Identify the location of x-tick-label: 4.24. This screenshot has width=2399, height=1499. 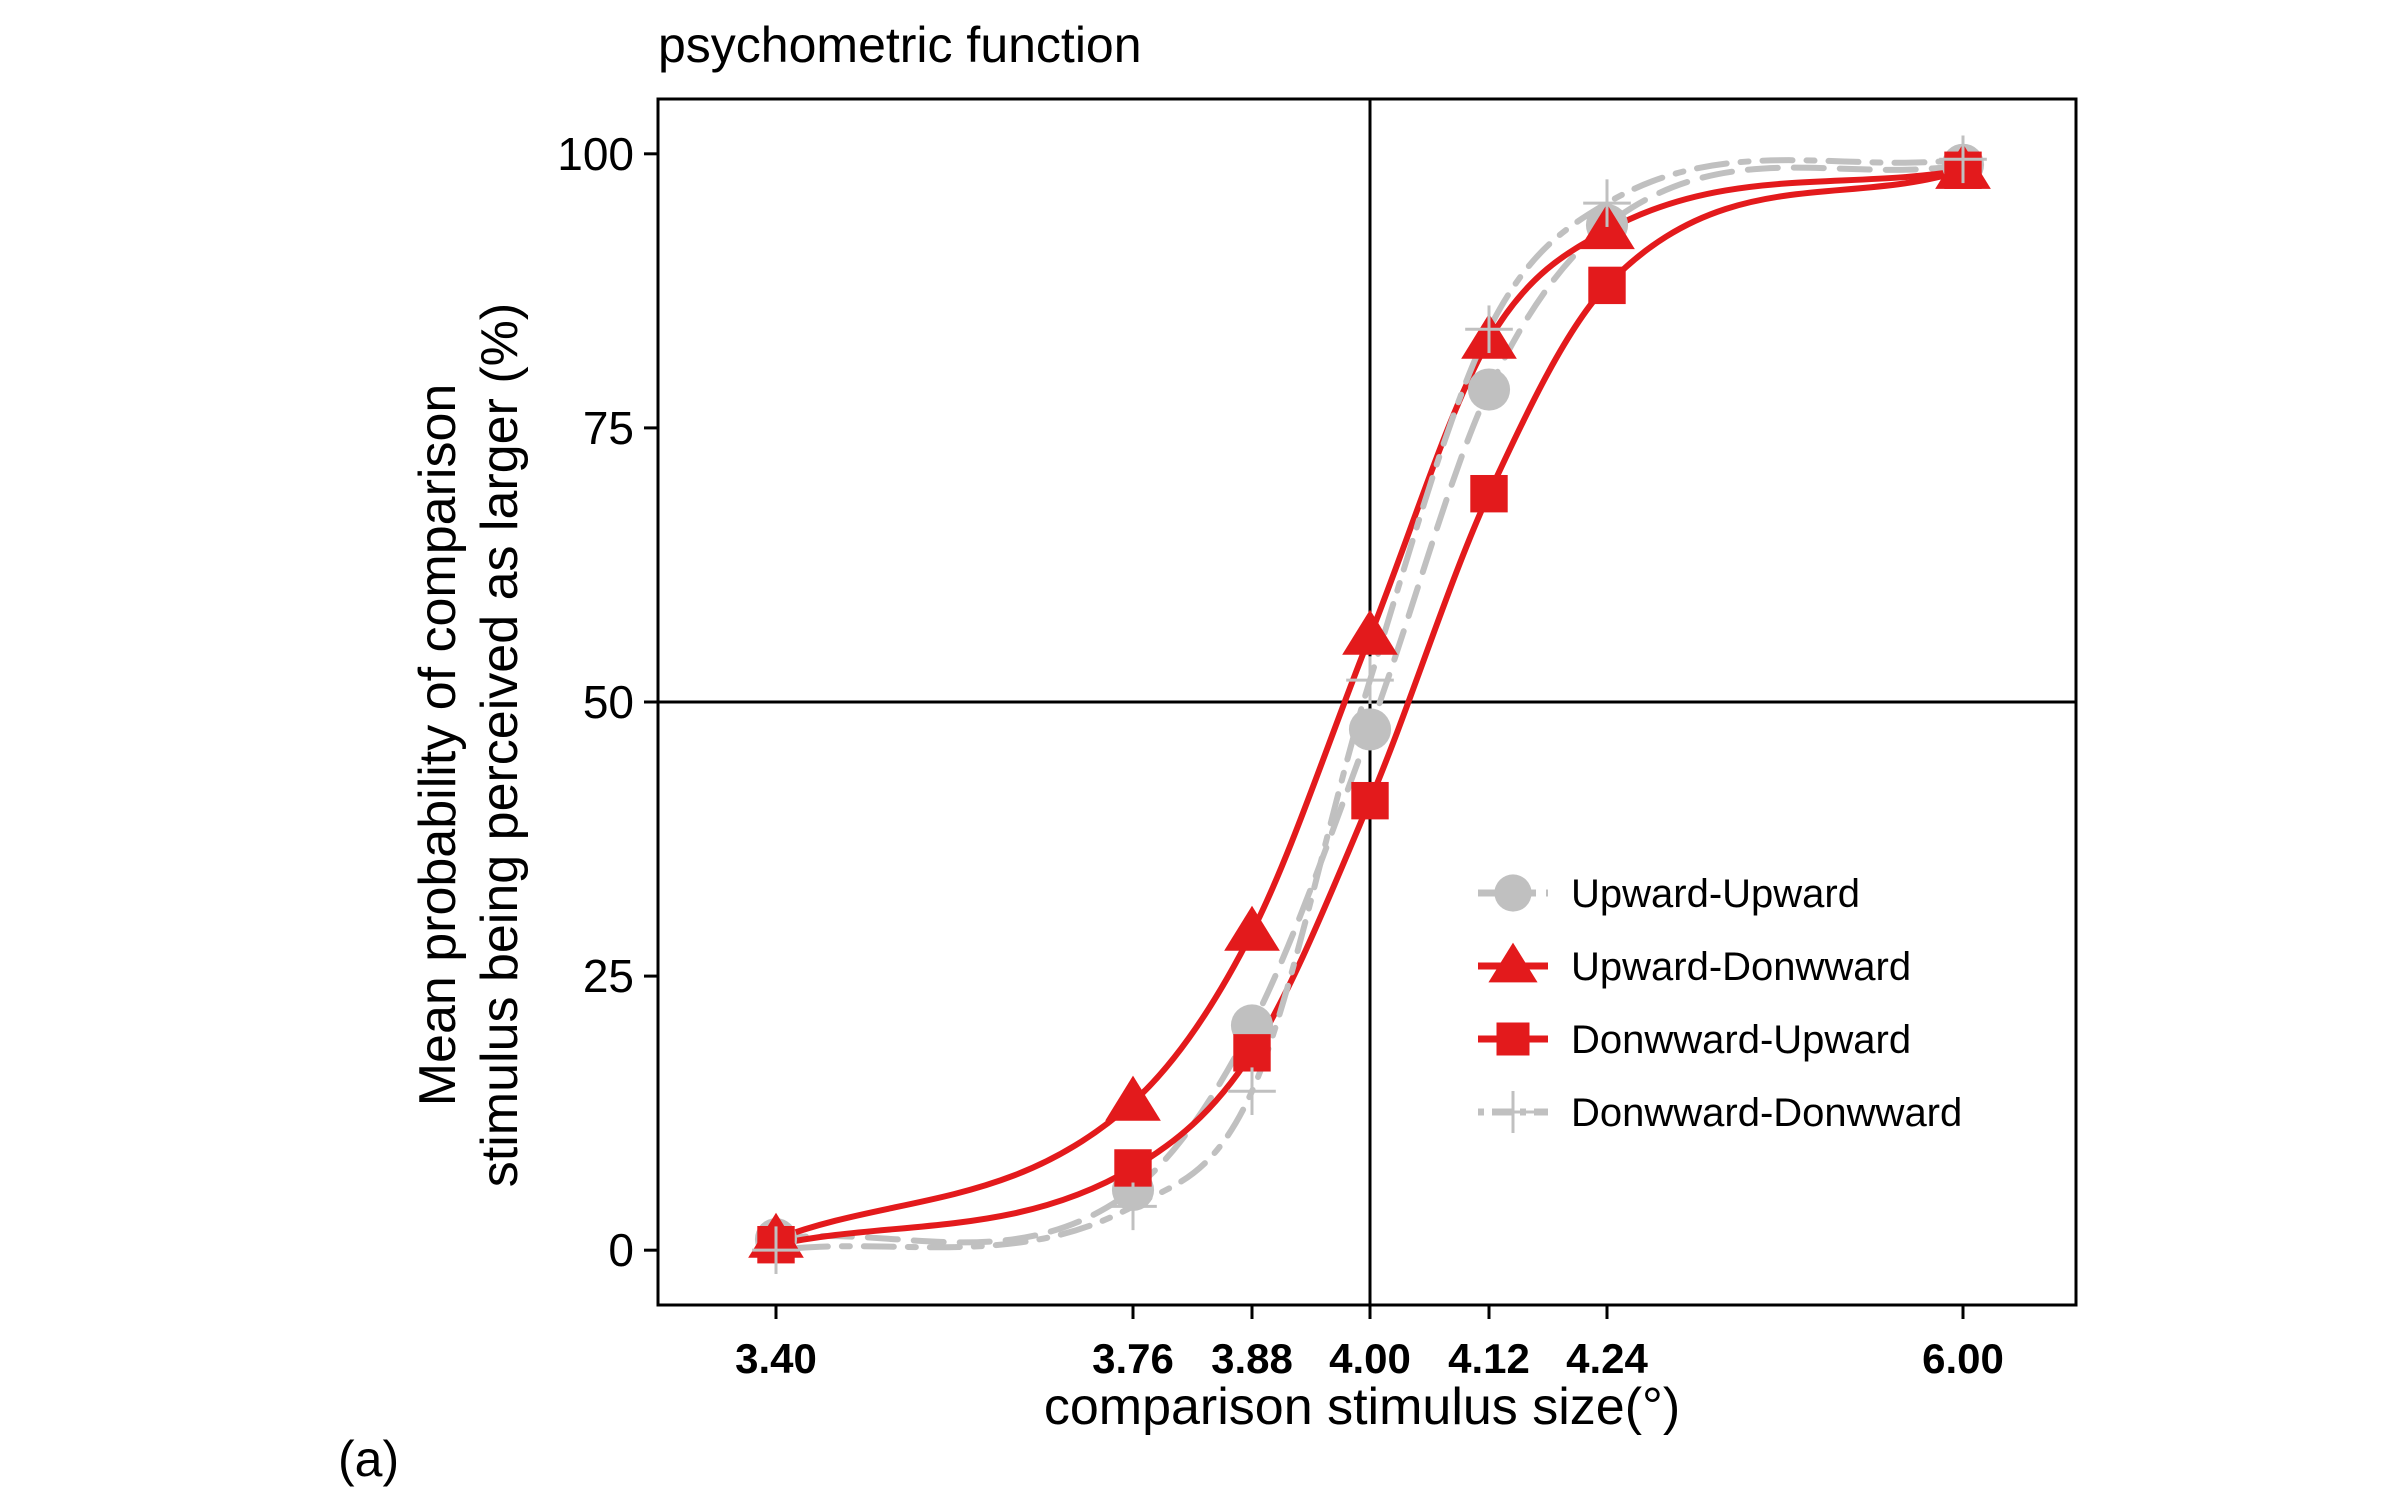
(1607, 1358).